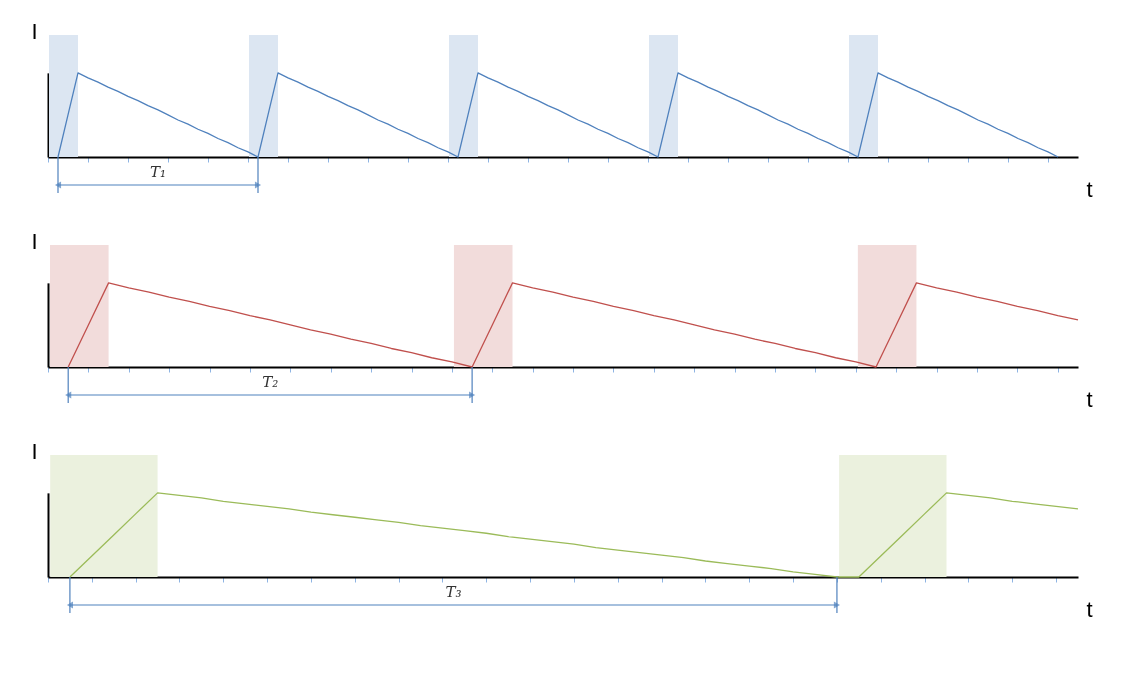 Image resolution: width=1126 pixels, height=675 pixels. Describe the element at coordinates (453, 592) in the screenshot. I see `text: T₃` at that location.